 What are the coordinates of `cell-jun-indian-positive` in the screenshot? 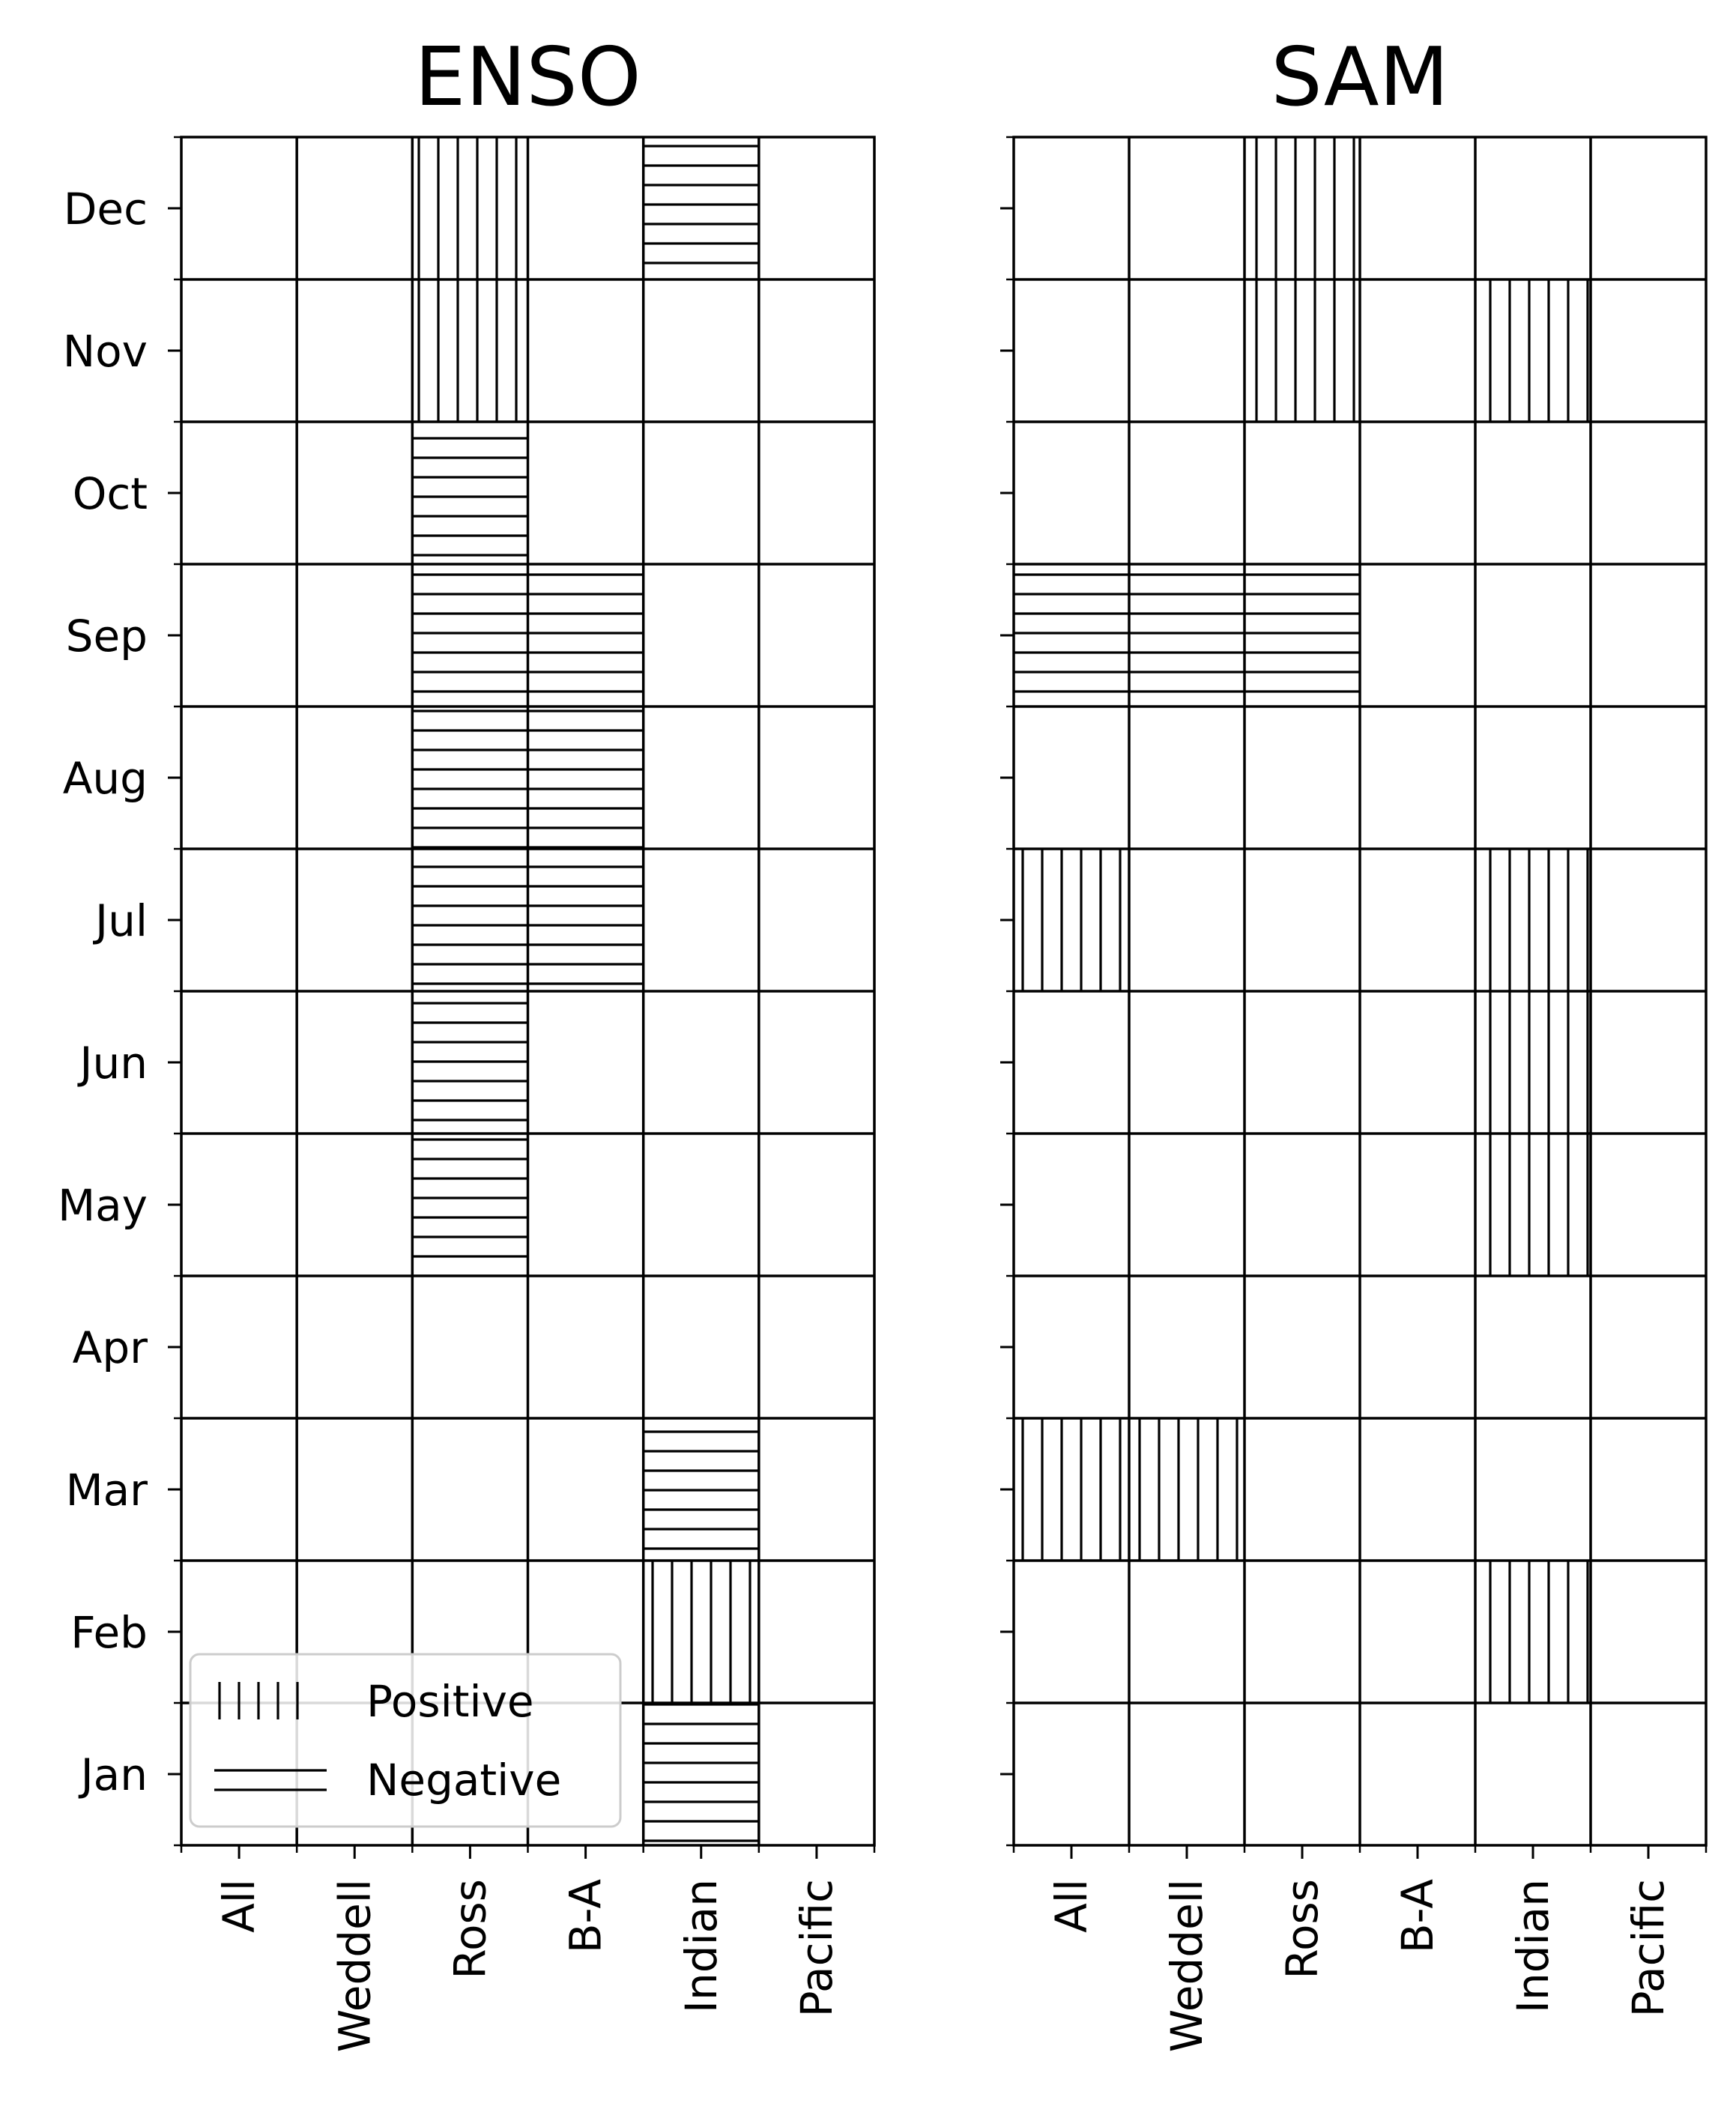 It's located at (1533, 1063).